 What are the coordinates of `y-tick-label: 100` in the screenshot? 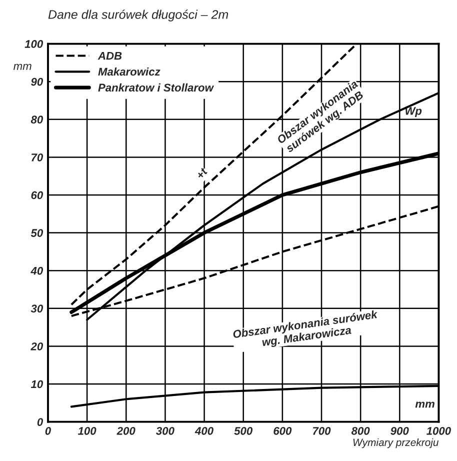 It's located at (34, 44).